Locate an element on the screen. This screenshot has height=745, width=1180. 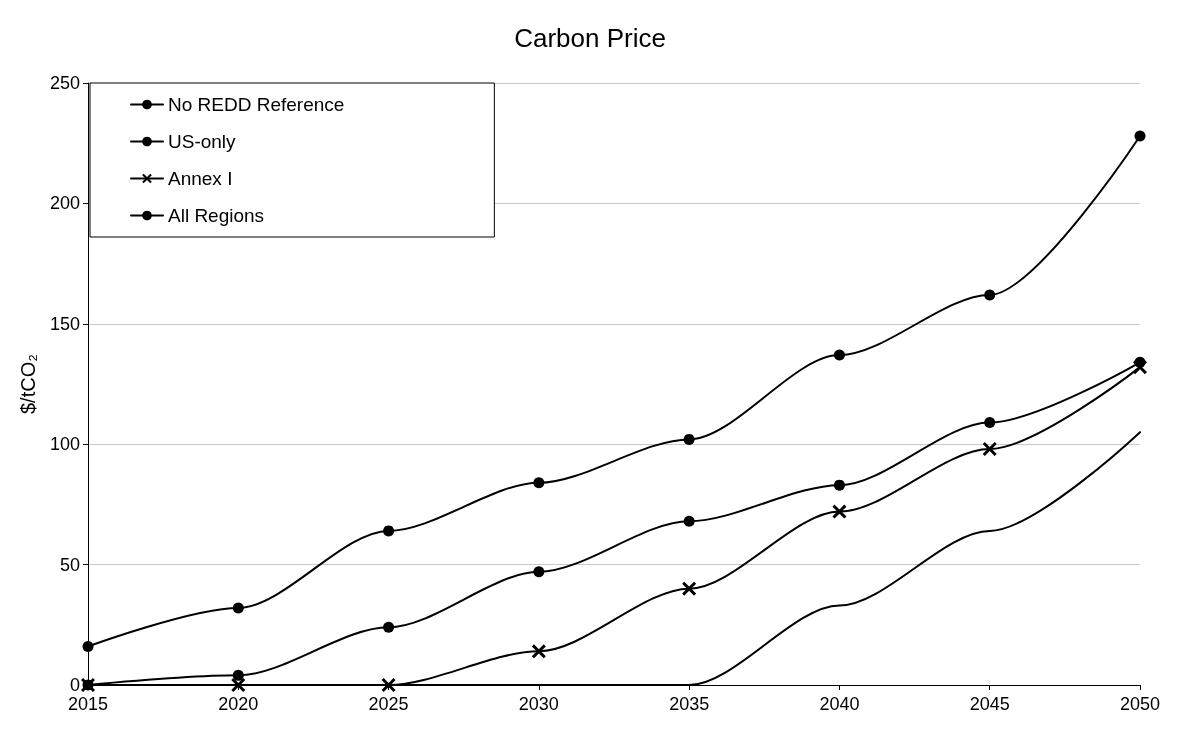
x-tick-label: 2045 is located at coordinates (989, 704).